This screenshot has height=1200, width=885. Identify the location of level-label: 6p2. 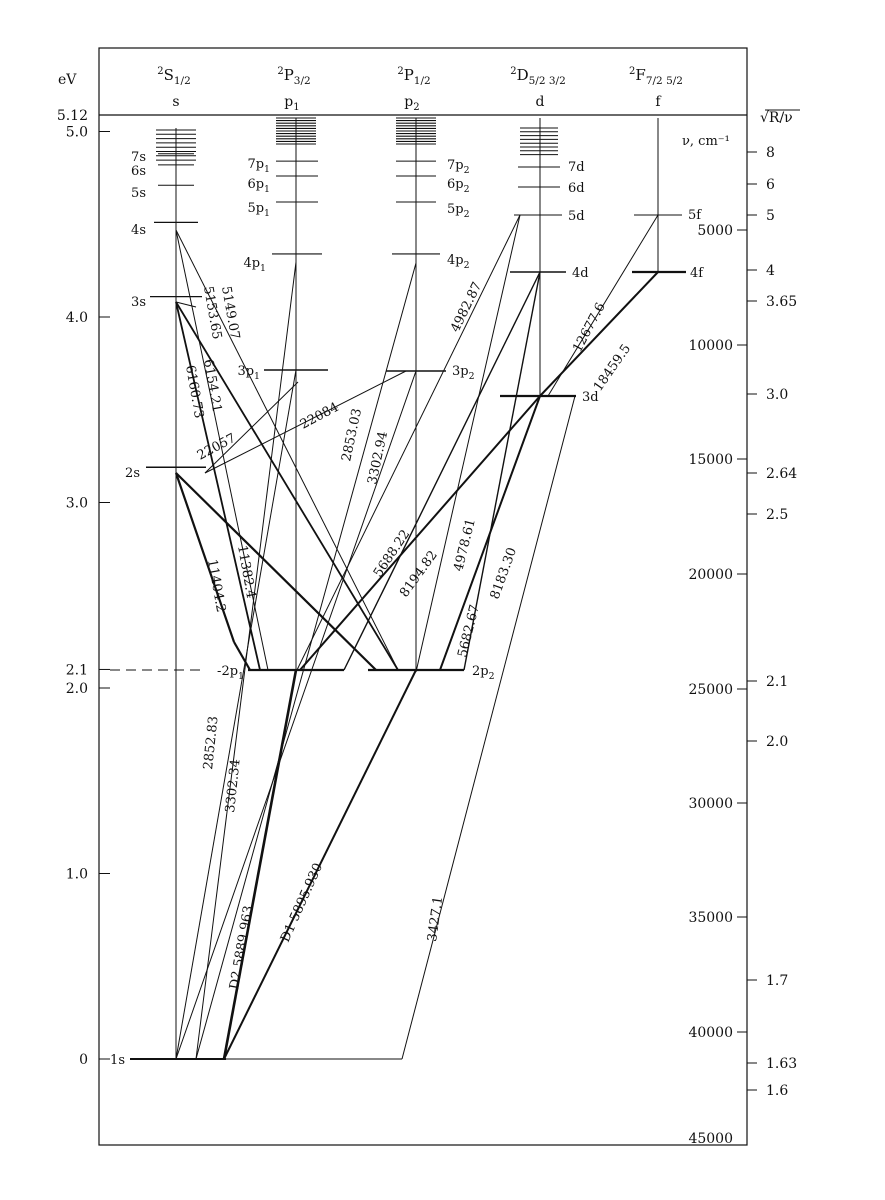
(458, 186).